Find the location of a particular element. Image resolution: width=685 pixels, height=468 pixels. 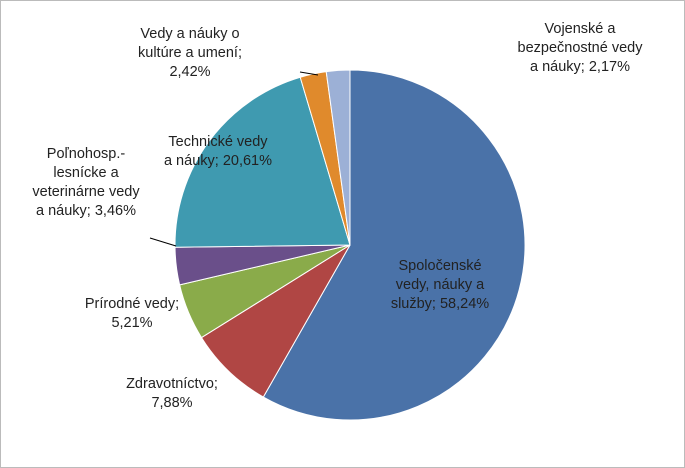

category-name: Zdravotníctvo is located at coordinates (170, 384).